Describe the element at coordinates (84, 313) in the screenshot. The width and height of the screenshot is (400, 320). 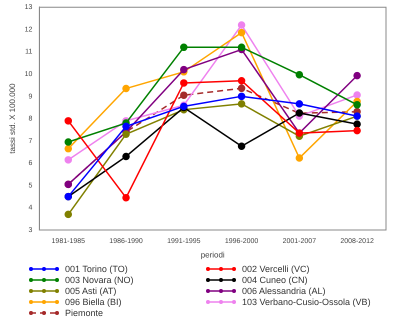
I see `legend-label: Piemonte` at that location.